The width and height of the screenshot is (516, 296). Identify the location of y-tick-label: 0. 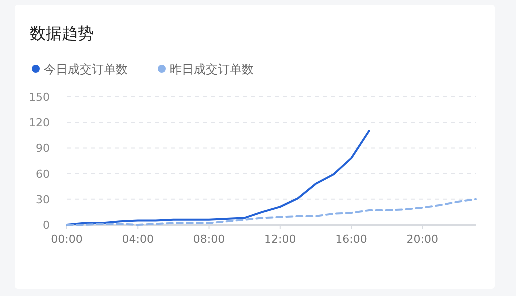
(46, 225).